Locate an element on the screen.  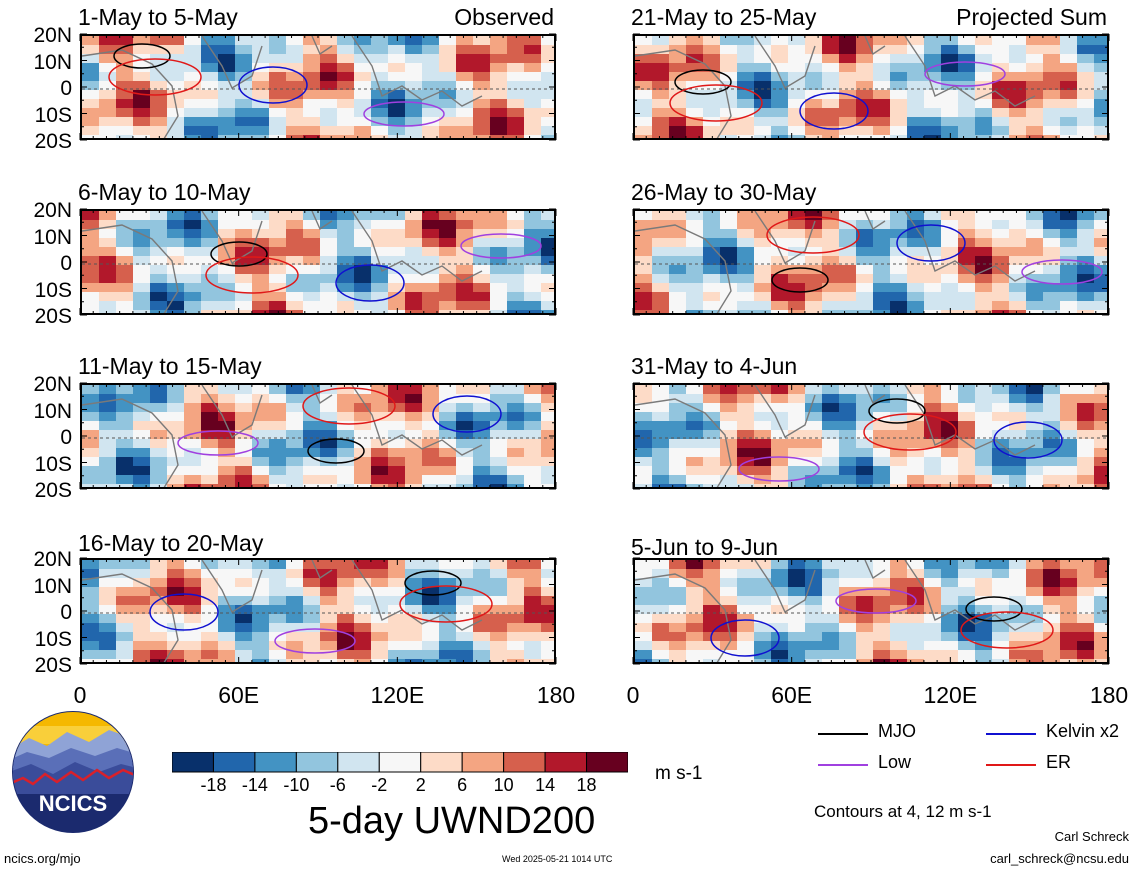
contour-er is located at coordinates (349, 406).